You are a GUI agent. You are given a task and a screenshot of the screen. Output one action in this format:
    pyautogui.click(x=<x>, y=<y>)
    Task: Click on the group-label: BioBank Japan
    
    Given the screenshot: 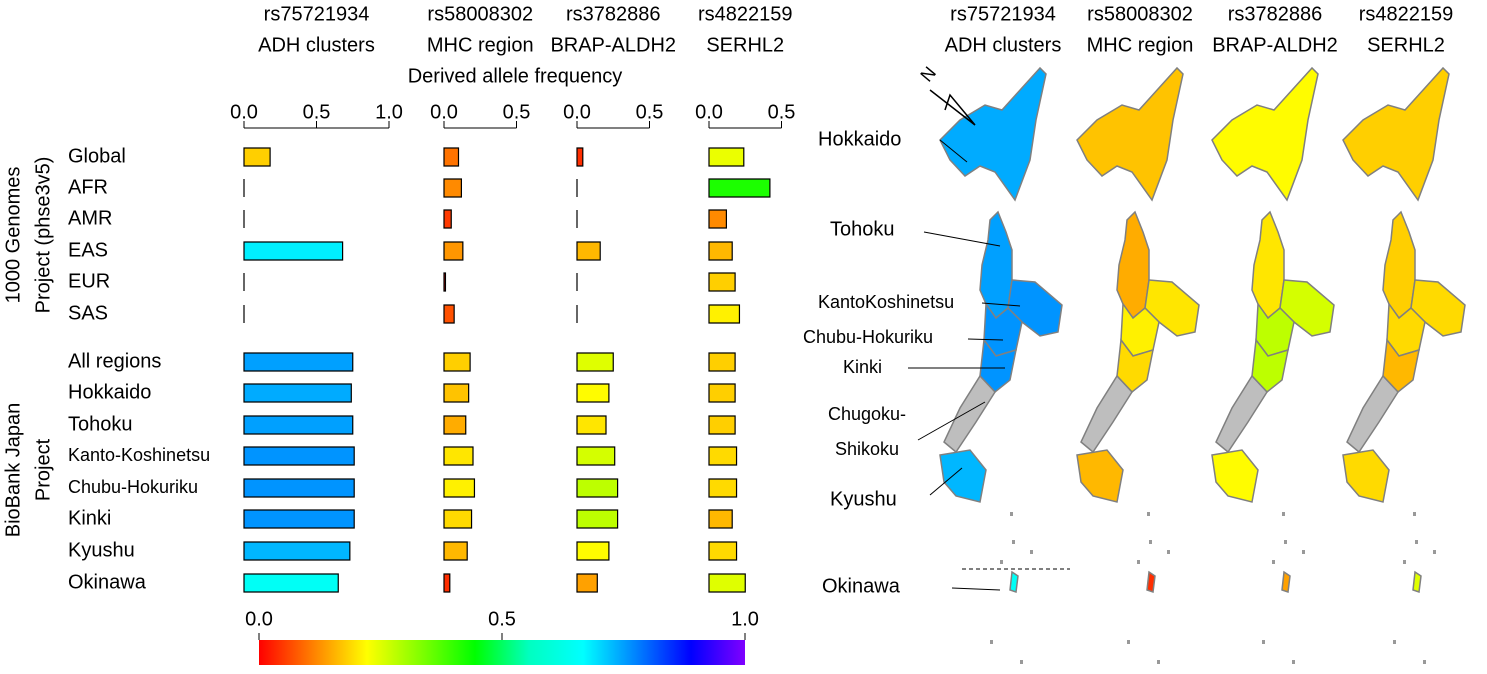 What is the action you would take?
    pyautogui.click(x=13, y=470)
    